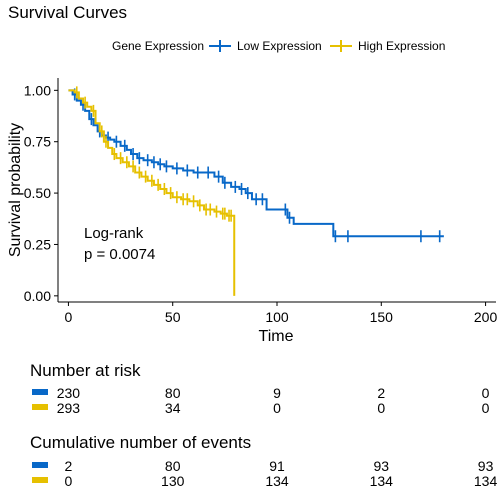 The height and width of the screenshot is (493, 500). What do you see at coordinates (37, 90) in the screenshot?
I see `y-tick-label: 1.00` at bounding box center [37, 90].